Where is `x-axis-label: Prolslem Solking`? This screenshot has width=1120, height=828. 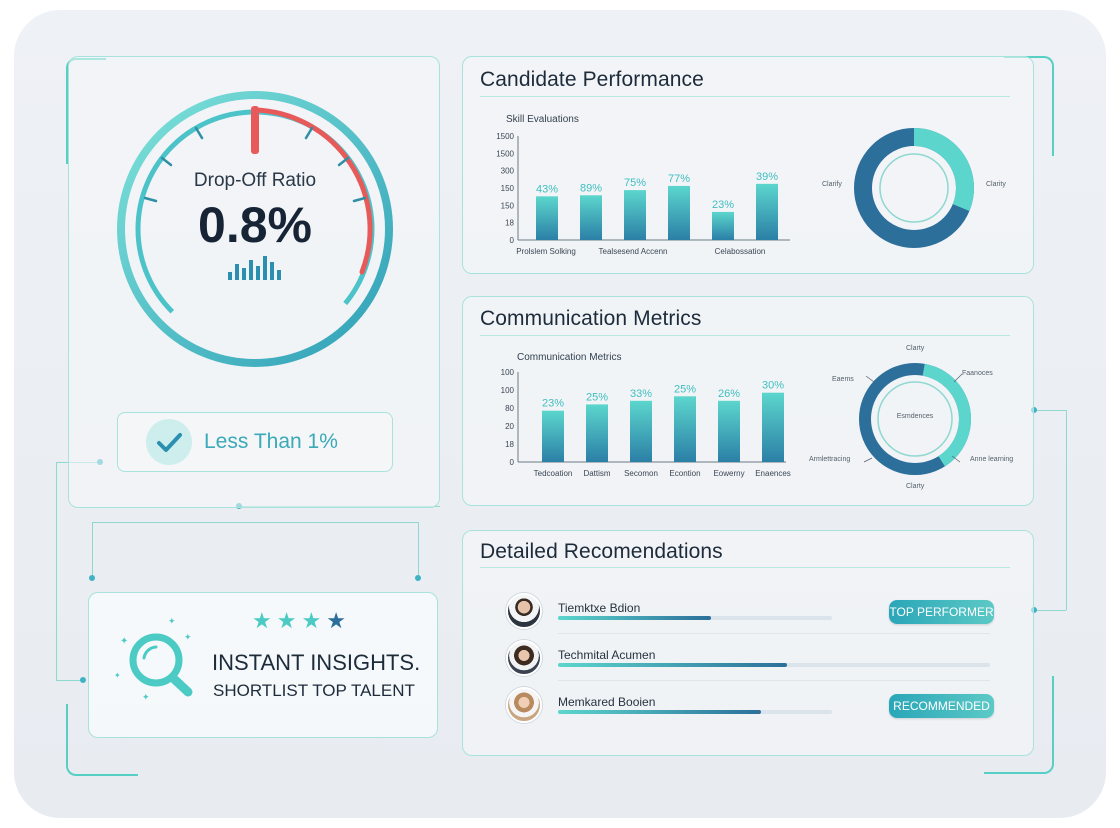
x-axis-label: Prolslem Solking is located at coordinates (546, 251).